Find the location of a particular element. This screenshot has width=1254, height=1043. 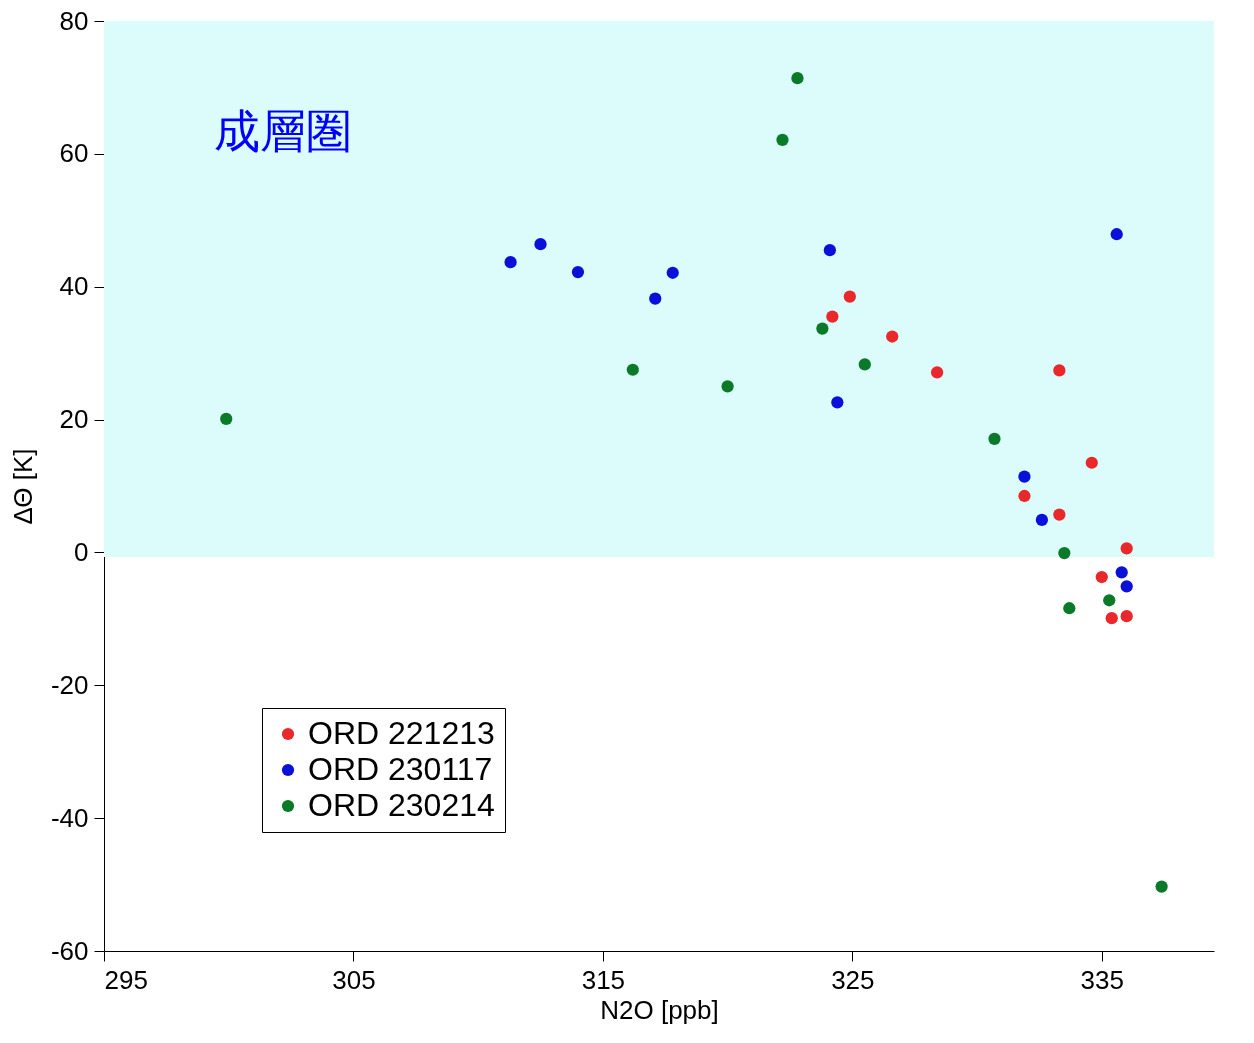

x-tick-label: 315 is located at coordinates (603, 979).